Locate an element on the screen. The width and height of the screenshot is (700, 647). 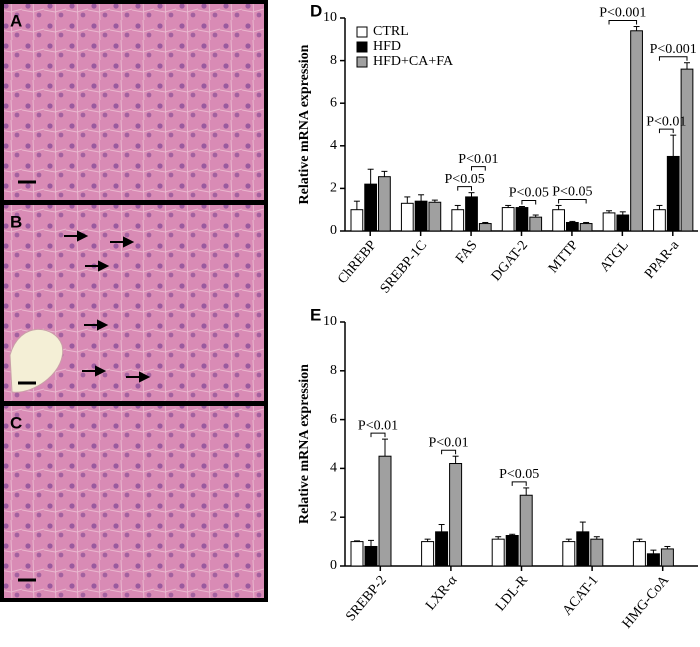
x-tick-label: MTTP is located at coordinates (564, 257).